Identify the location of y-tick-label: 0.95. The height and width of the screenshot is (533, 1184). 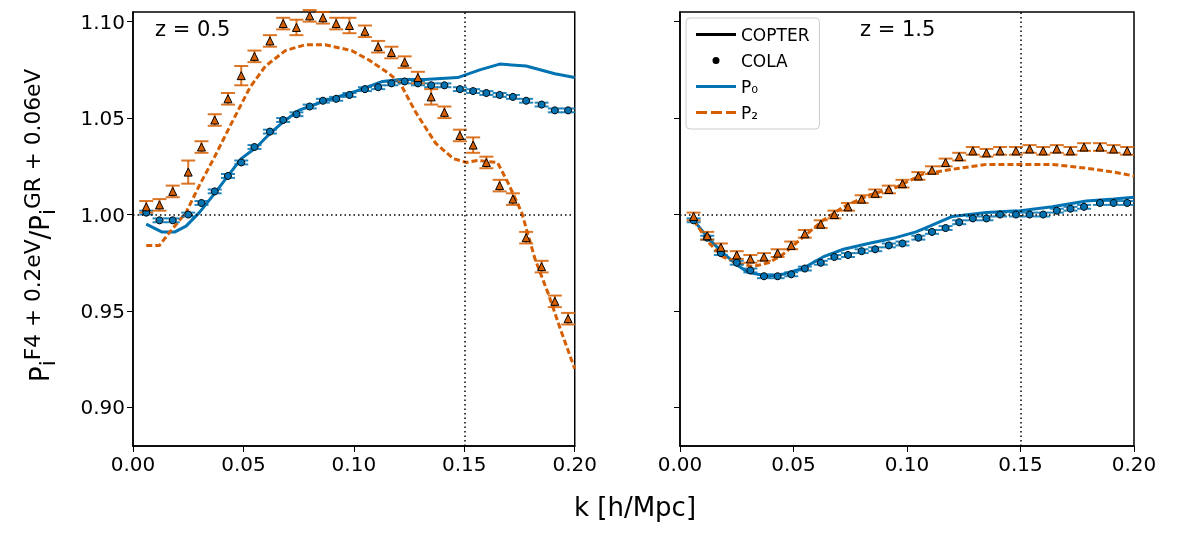
(102, 310).